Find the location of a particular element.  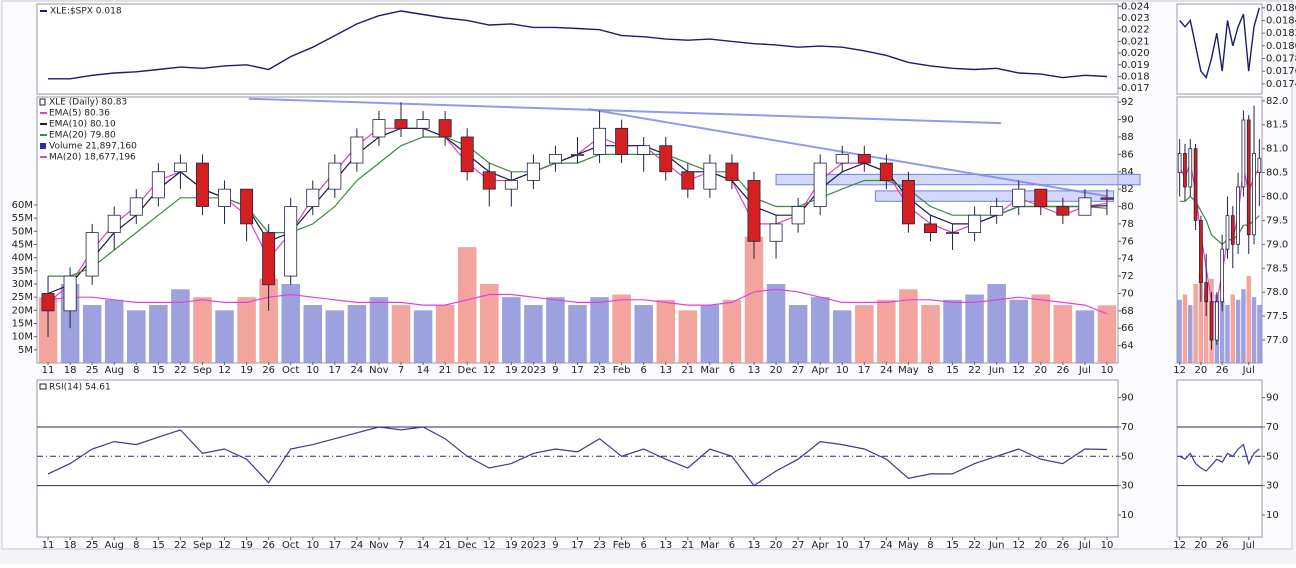

y-tick-label: 74 is located at coordinates (1127, 259).